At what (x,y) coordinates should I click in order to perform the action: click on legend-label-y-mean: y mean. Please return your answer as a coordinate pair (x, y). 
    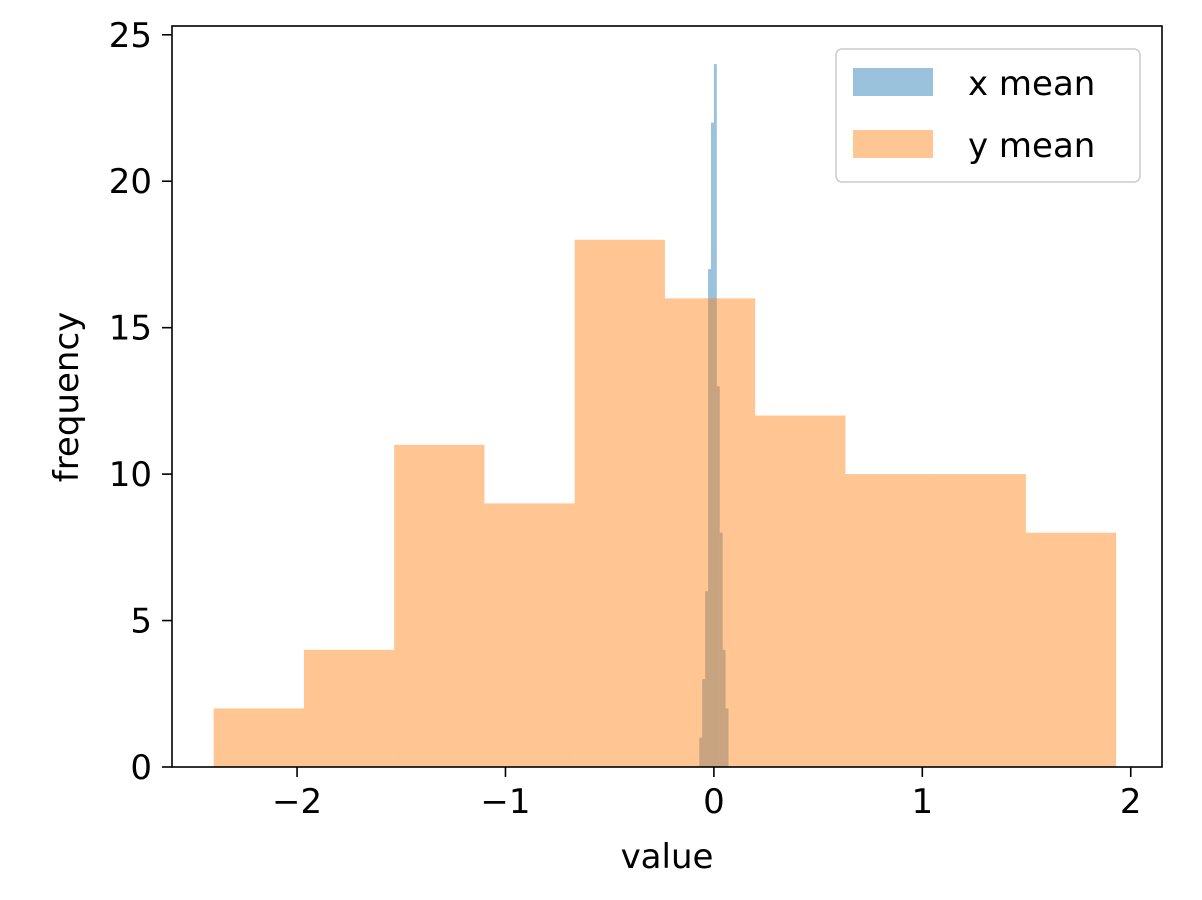
    Looking at the image, I should click on (1031, 146).